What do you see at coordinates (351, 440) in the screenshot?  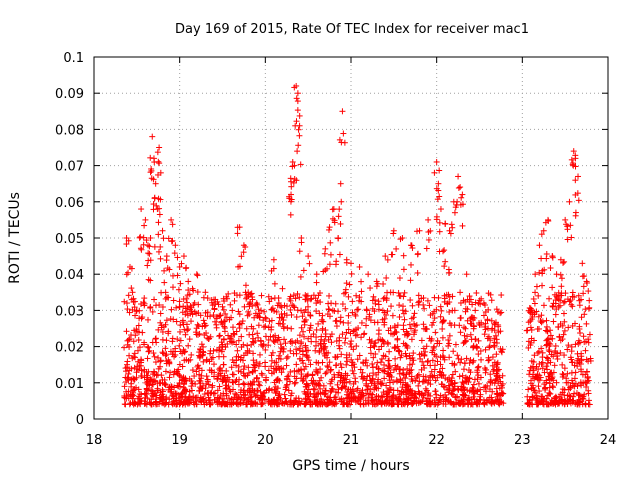 I see `x-tick-labels: 18 19 20 21 22 23 24` at bounding box center [351, 440].